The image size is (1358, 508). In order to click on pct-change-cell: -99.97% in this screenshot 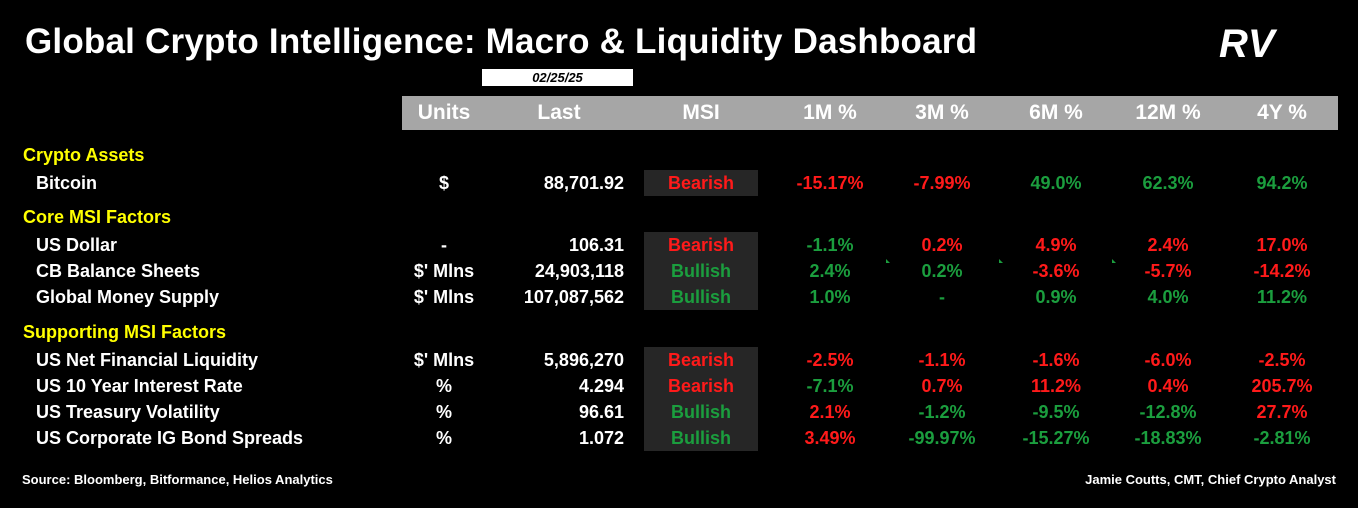, I will do `click(942, 438)`.